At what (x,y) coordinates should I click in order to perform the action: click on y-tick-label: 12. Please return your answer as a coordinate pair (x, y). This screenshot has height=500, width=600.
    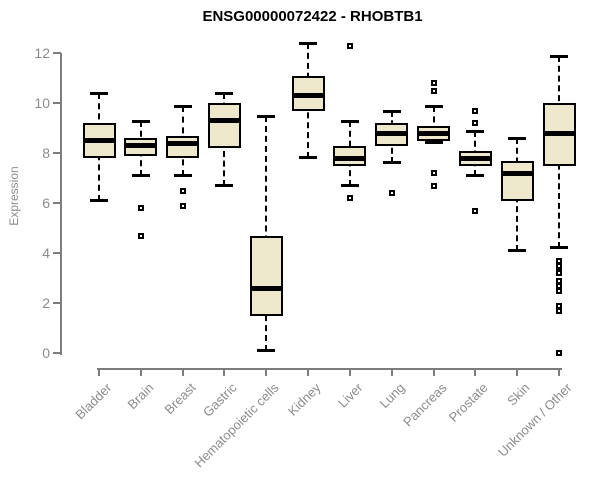
    Looking at the image, I should click on (42, 53).